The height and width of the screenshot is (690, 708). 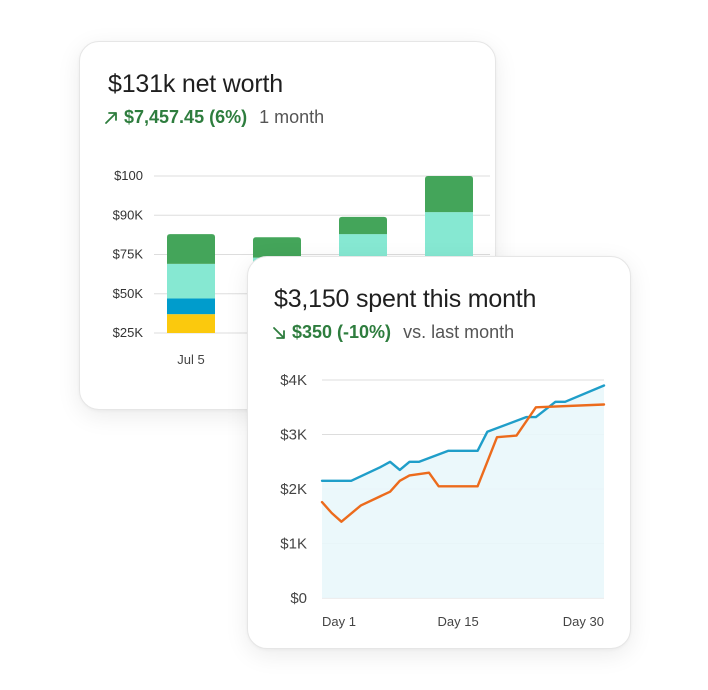 What do you see at coordinates (186, 117) in the screenshot?
I see `net-worth-change-amount: $7,457.45 (6%)` at bounding box center [186, 117].